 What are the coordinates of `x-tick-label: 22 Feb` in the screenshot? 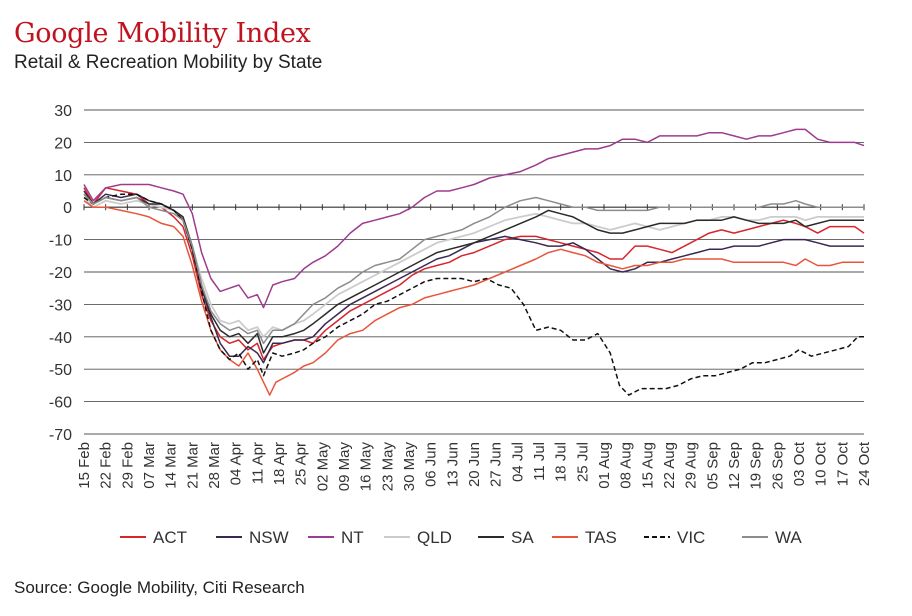 It's located at (106, 465).